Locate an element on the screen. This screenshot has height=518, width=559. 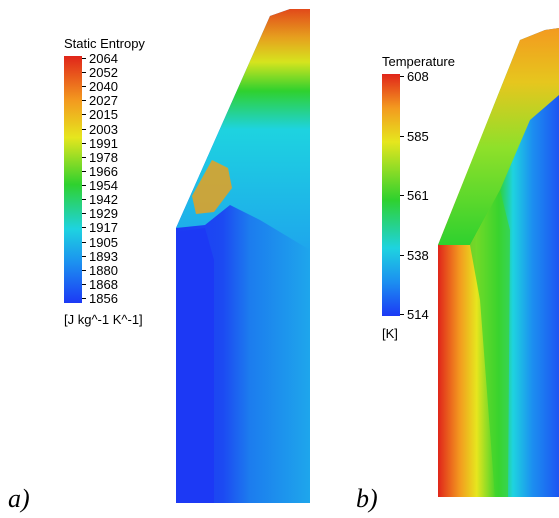
entropy-tick-label: 1893 is located at coordinates (103, 256).